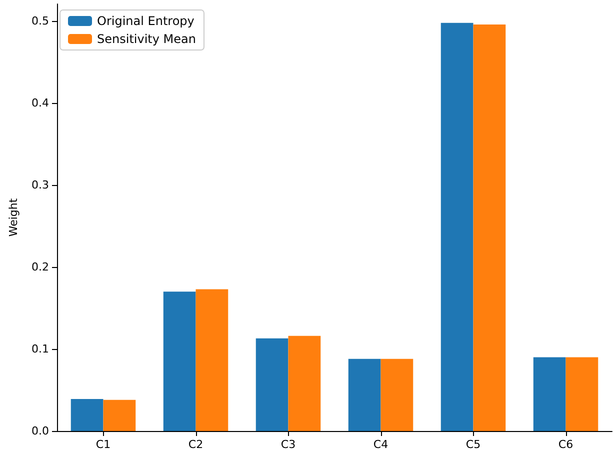 This screenshot has height=450, width=613. Describe the element at coordinates (40, 431) in the screenshot. I see `y-tick-label: 0.0` at that location.